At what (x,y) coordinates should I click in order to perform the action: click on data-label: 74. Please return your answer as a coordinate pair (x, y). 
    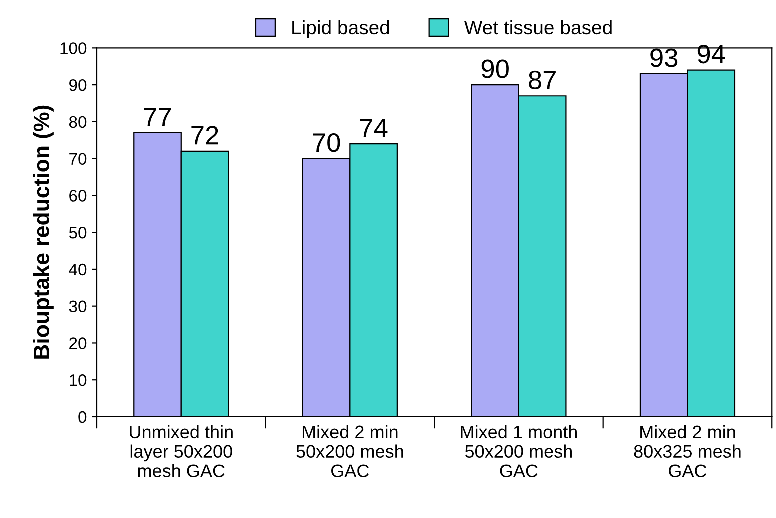
    Looking at the image, I should click on (374, 128).